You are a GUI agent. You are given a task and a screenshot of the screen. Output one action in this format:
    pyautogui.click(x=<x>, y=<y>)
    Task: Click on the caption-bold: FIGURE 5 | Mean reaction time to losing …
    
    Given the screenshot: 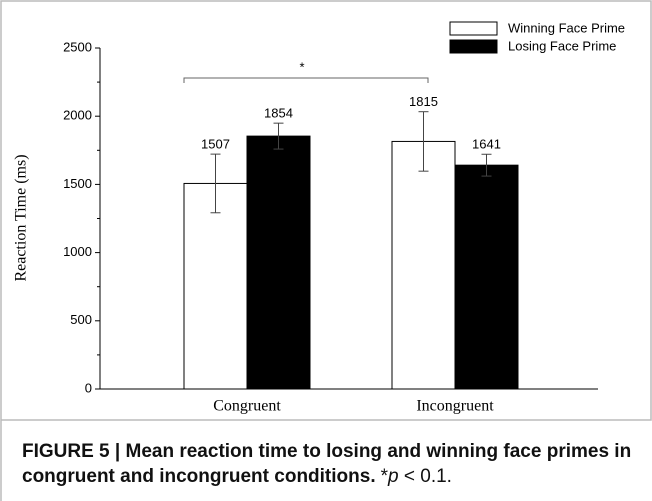 What is the action you would take?
    pyautogui.click(x=326, y=451)
    